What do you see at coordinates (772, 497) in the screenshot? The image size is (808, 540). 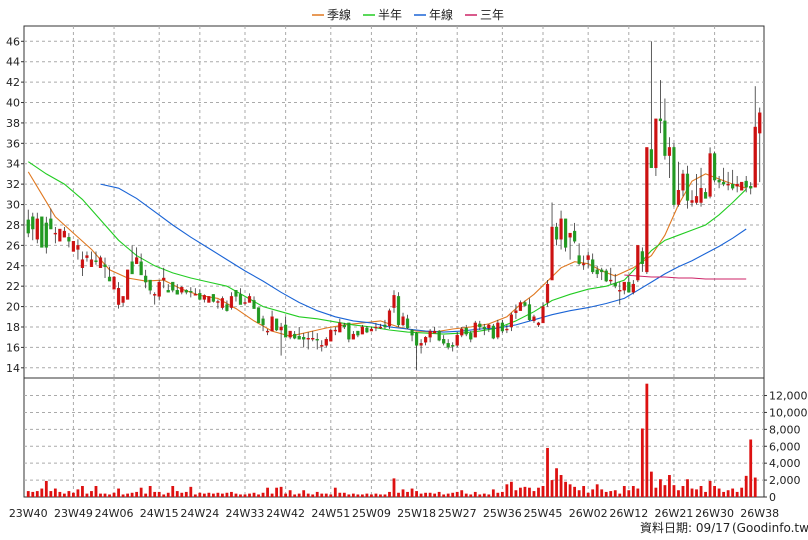 I see `vol-tick-label: 0` at bounding box center [772, 497].